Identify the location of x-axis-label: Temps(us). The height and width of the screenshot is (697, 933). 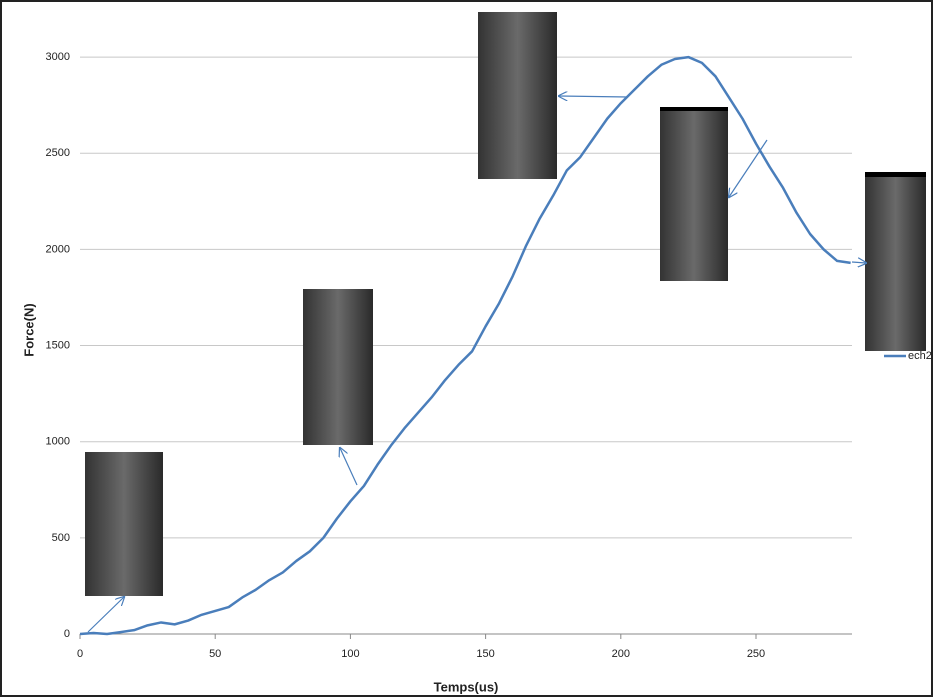
(466, 686).